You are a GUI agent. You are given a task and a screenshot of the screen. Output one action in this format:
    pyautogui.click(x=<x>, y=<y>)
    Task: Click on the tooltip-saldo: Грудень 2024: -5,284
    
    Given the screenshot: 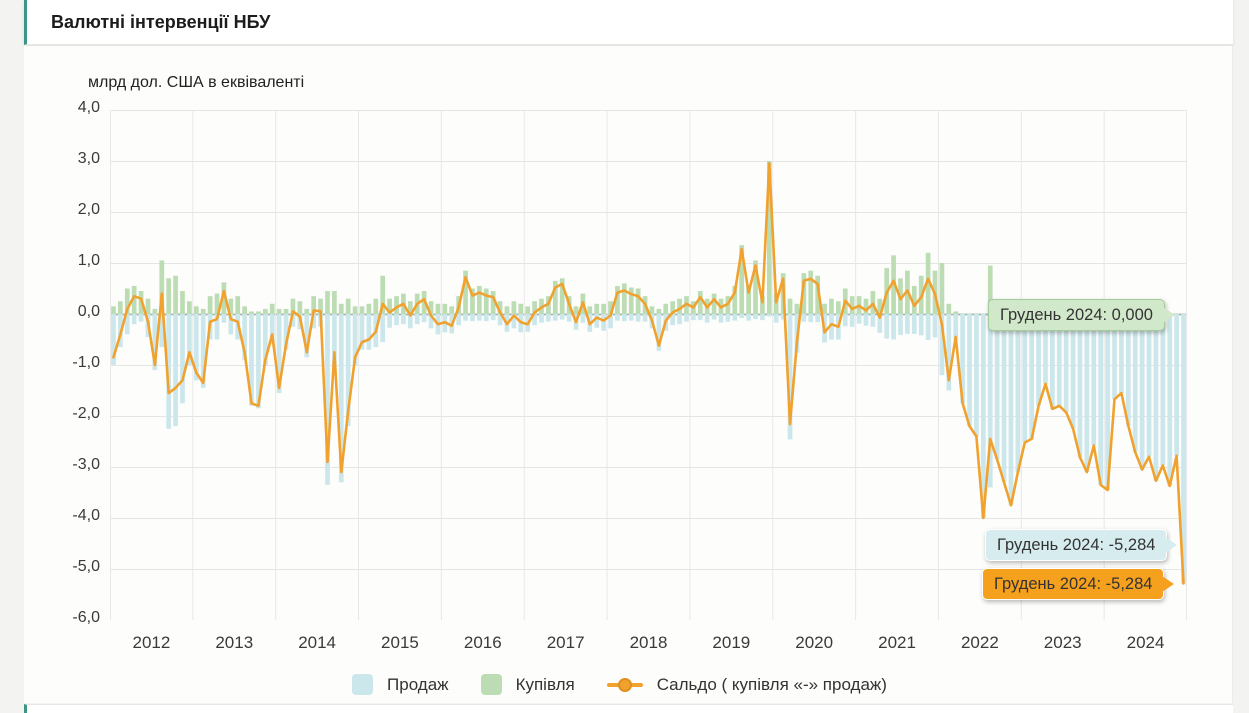 What is the action you would take?
    pyautogui.click(x=1078, y=584)
    